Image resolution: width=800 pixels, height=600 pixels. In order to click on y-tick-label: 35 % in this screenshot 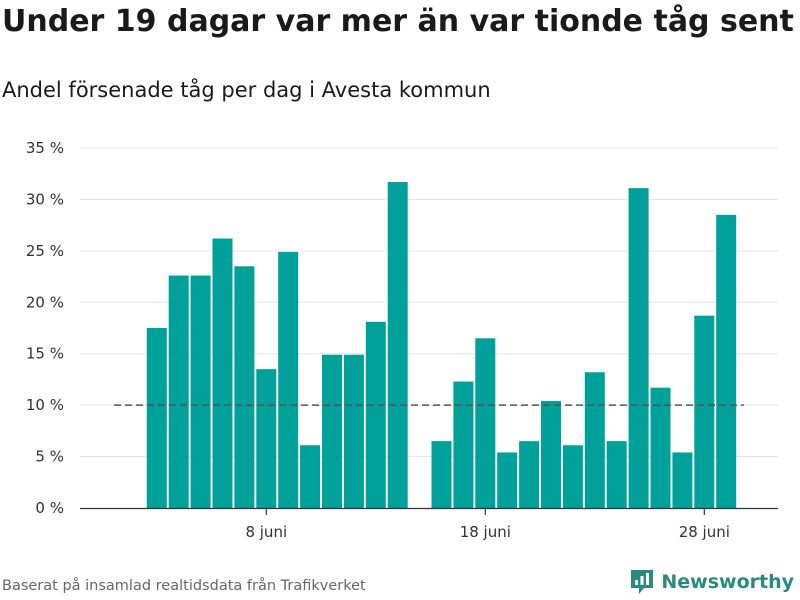, I will do `click(45, 148)`.